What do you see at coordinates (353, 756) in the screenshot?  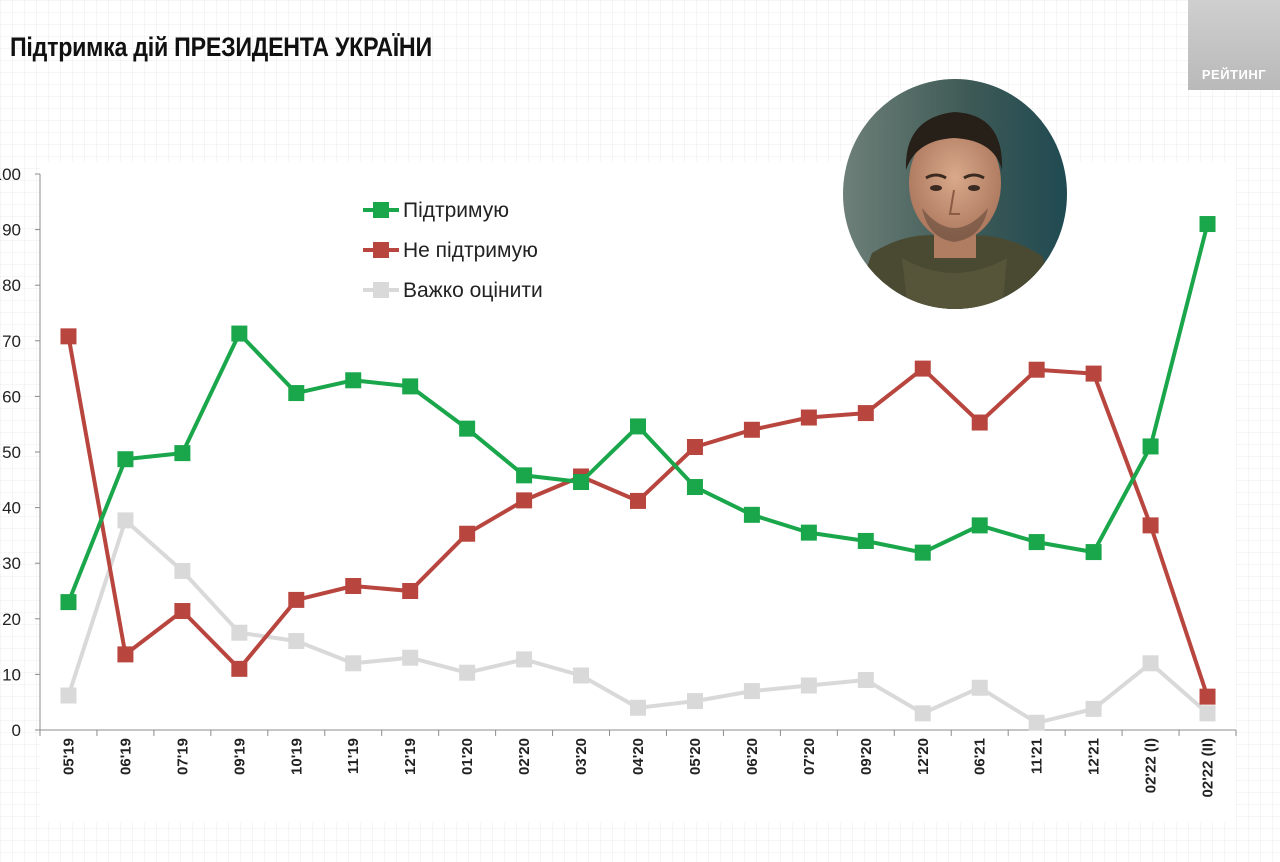 I see `x-tick-label: 11'19` at bounding box center [353, 756].